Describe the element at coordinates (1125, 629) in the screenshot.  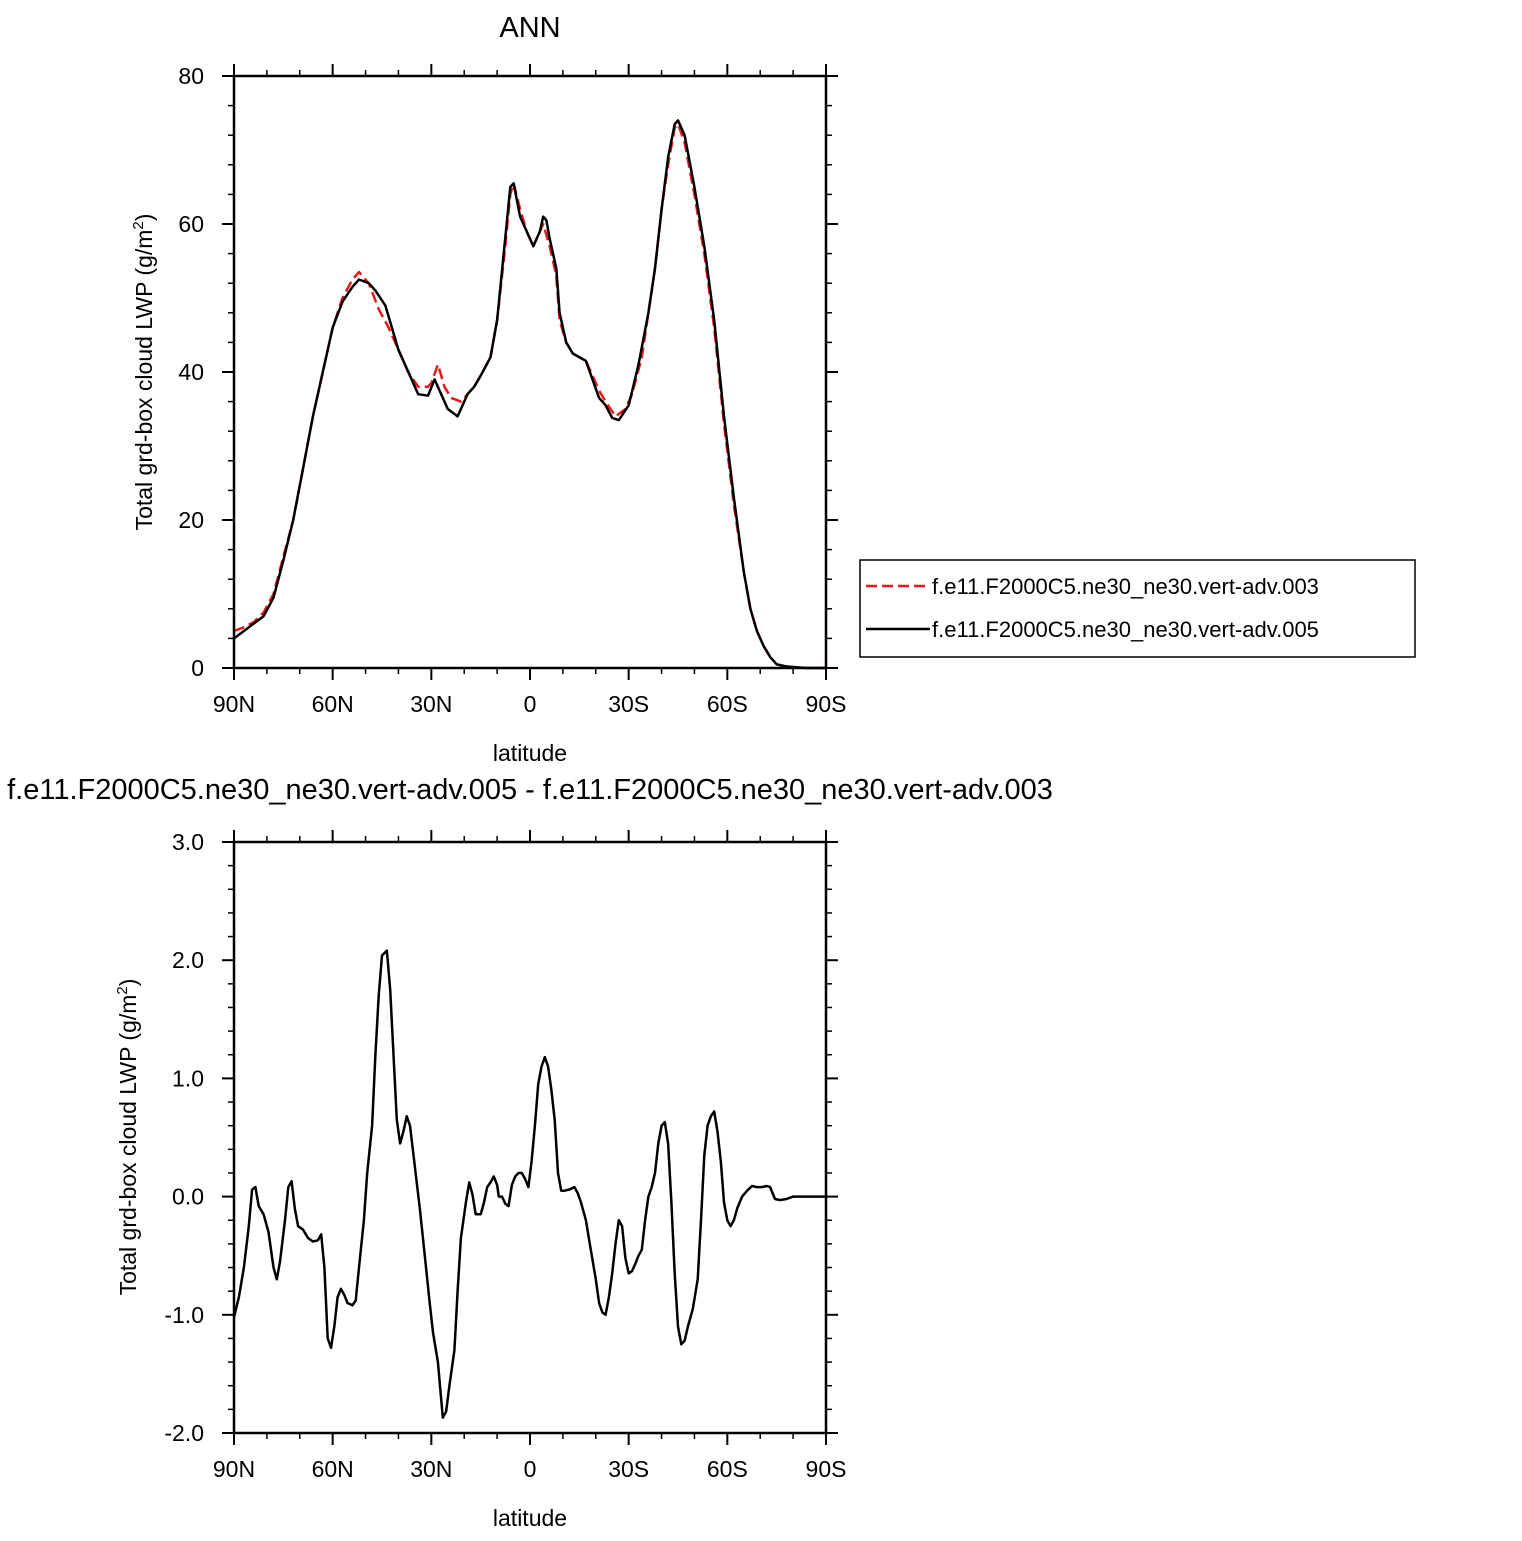
I see `legend-label-vert-adv-005: f.e11.F2000C5.ne30_ne30.vert-adv.005` at that location.